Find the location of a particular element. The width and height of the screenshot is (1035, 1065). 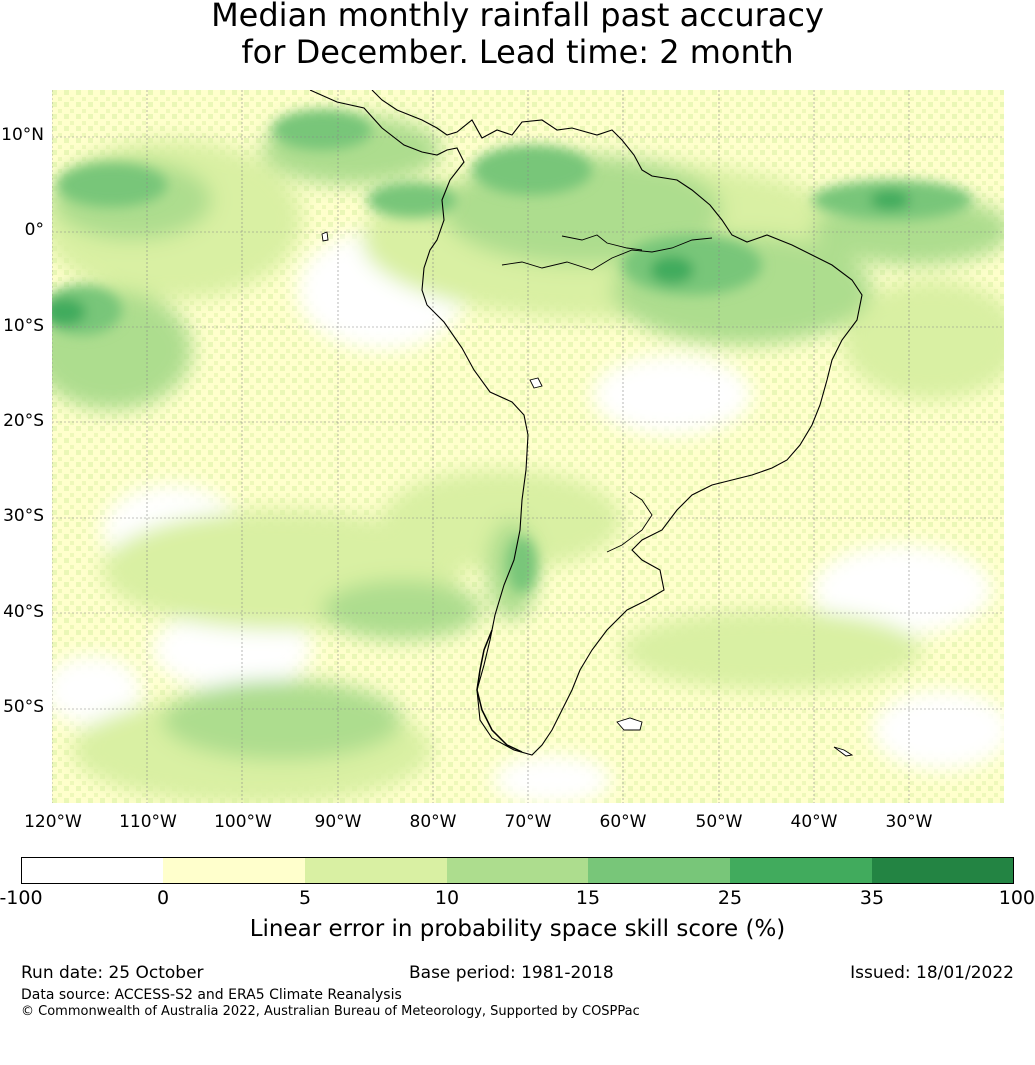

lat-label-50s: 50°S is located at coordinates (23, 707).